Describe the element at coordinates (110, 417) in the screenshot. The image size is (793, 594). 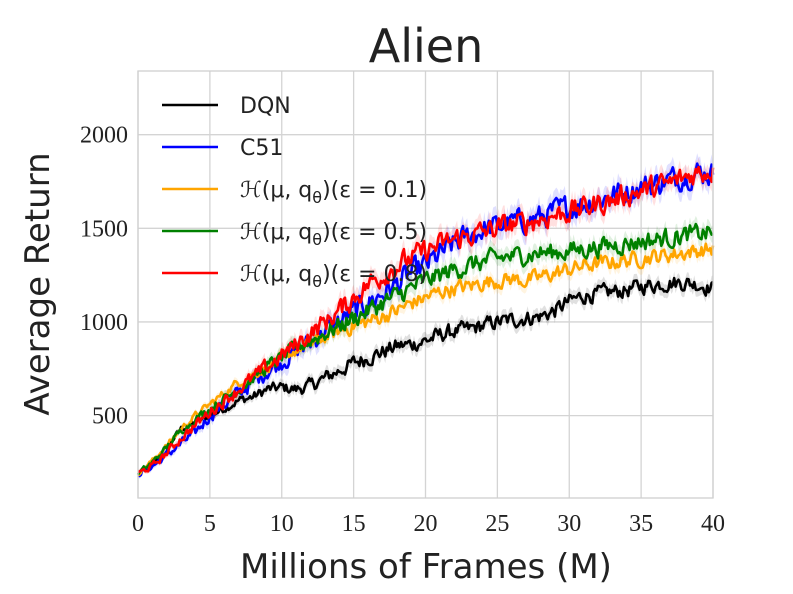
I see `y-tick-label: 500` at that location.